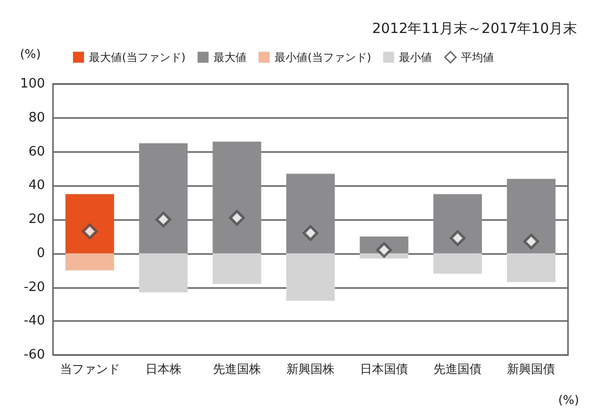 The width and height of the screenshot is (599, 417). I want to click on x-tick-label: 先進国株, so click(236, 369).